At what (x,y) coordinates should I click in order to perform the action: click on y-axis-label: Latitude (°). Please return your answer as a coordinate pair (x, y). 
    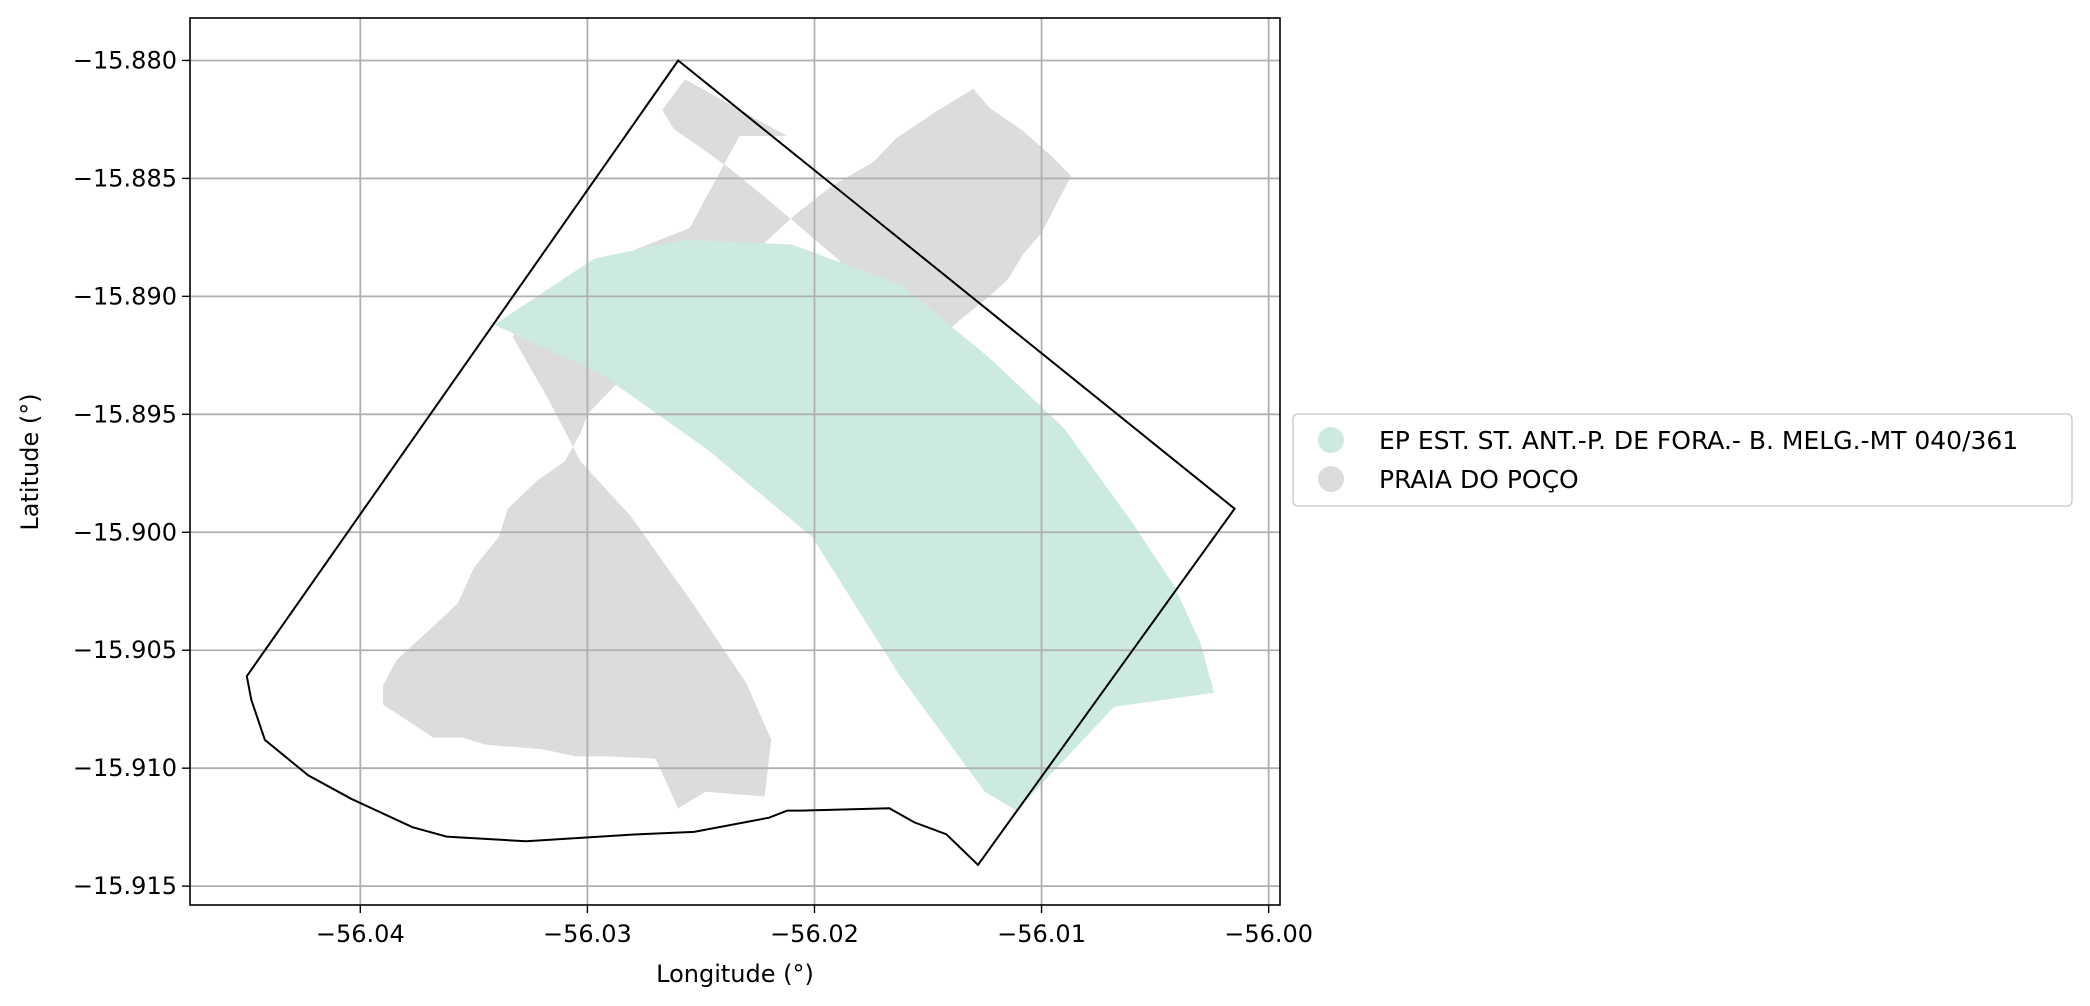
    Looking at the image, I should click on (30, 461).